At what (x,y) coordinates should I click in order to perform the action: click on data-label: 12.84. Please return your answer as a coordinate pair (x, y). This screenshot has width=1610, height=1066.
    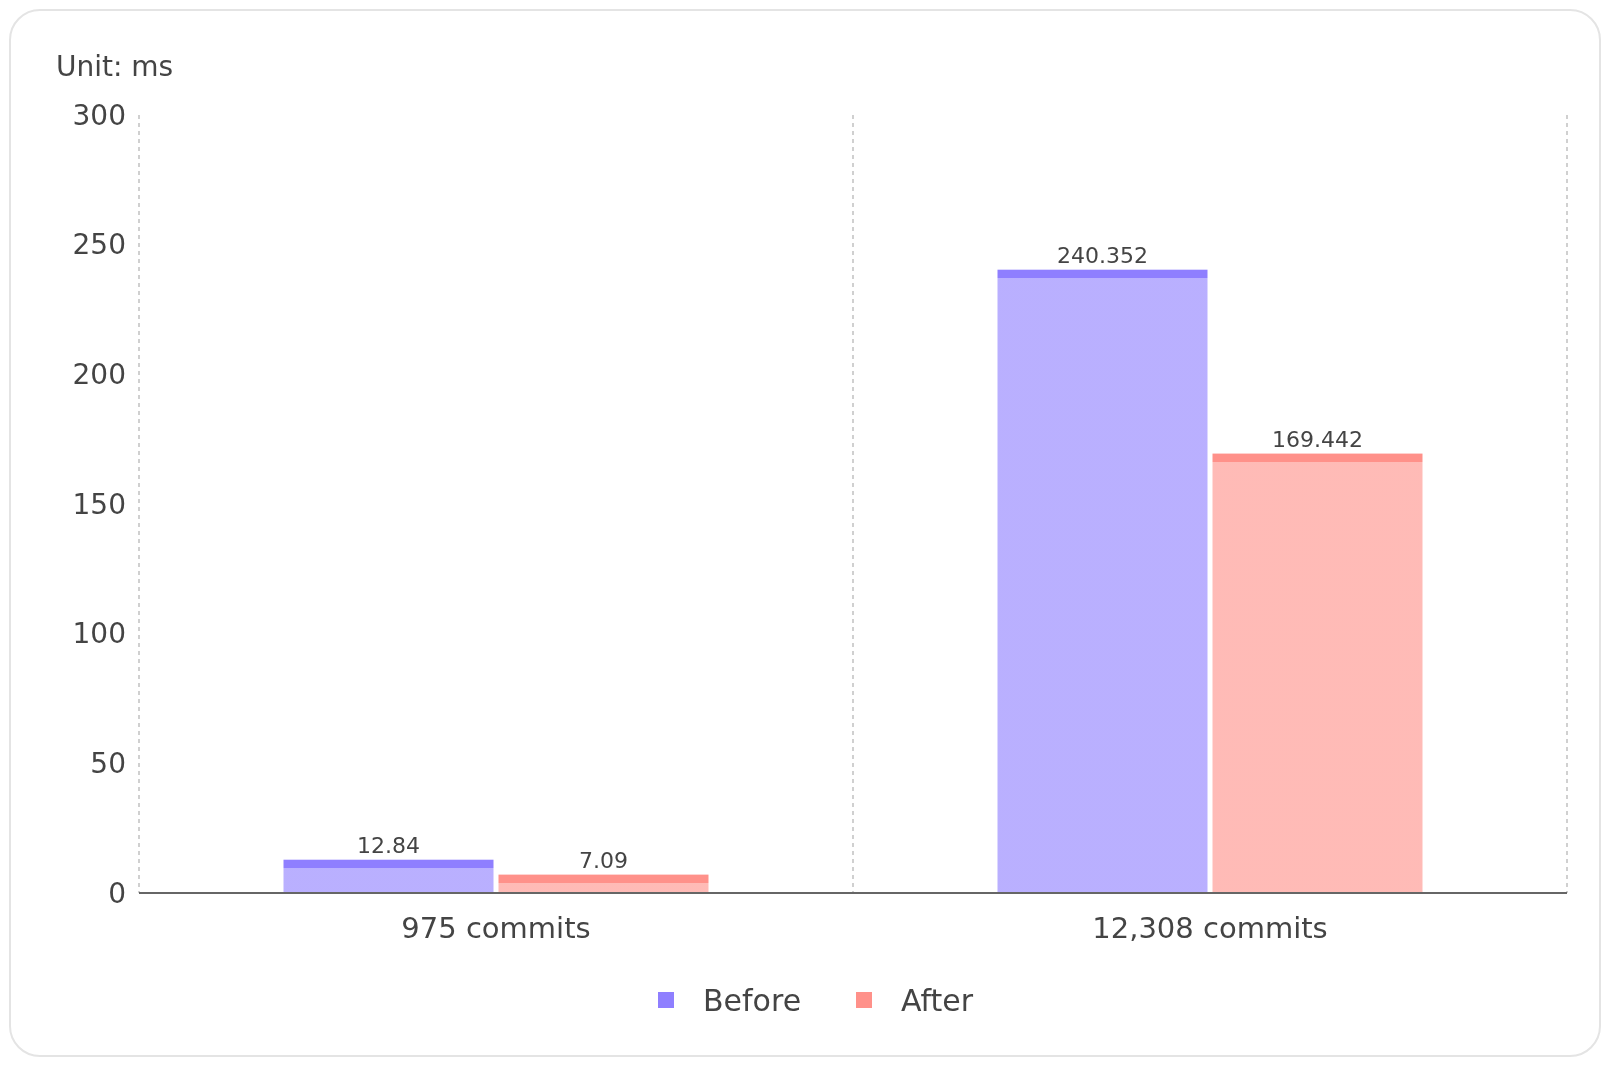
    Looking at the image, I should click on (388, 845).